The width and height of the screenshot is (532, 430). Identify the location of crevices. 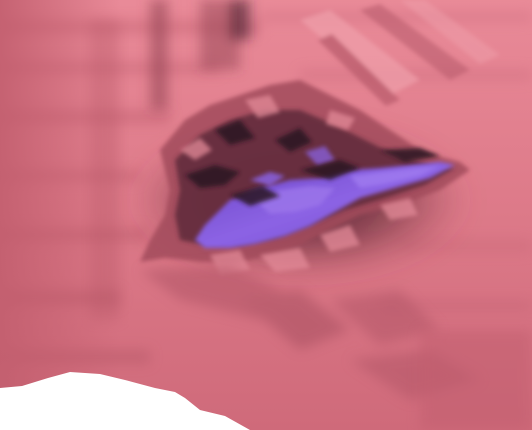
(312, 163).